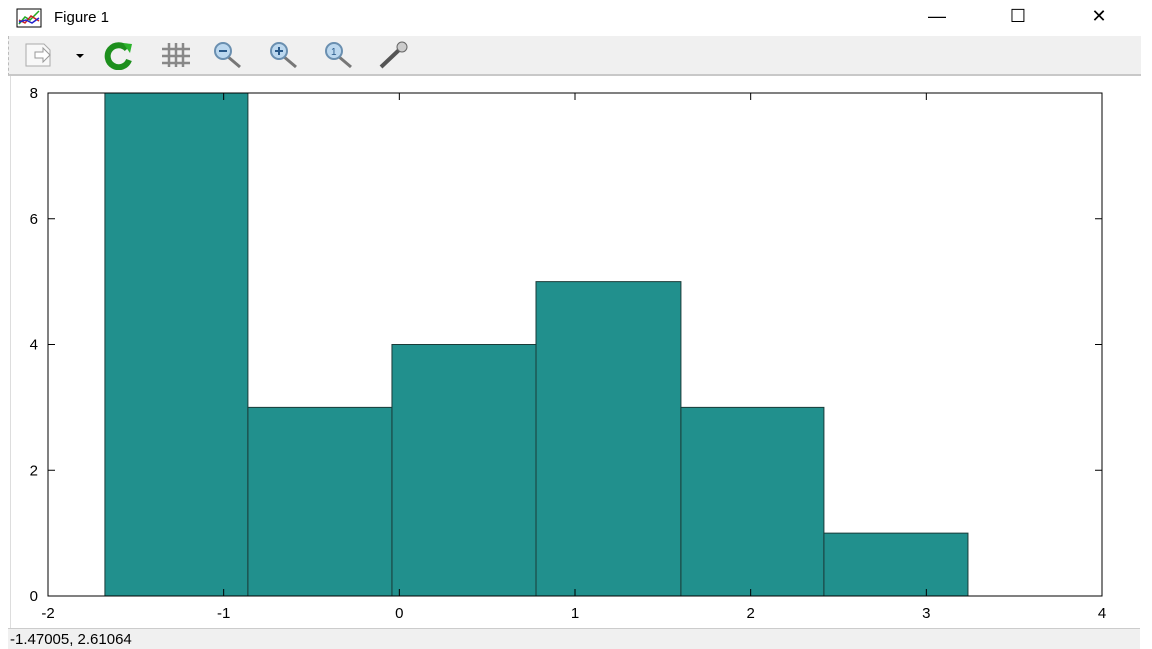  Describe the element at coordinates (175, 55) in the screenshot. I see `grid-icon` at that location.